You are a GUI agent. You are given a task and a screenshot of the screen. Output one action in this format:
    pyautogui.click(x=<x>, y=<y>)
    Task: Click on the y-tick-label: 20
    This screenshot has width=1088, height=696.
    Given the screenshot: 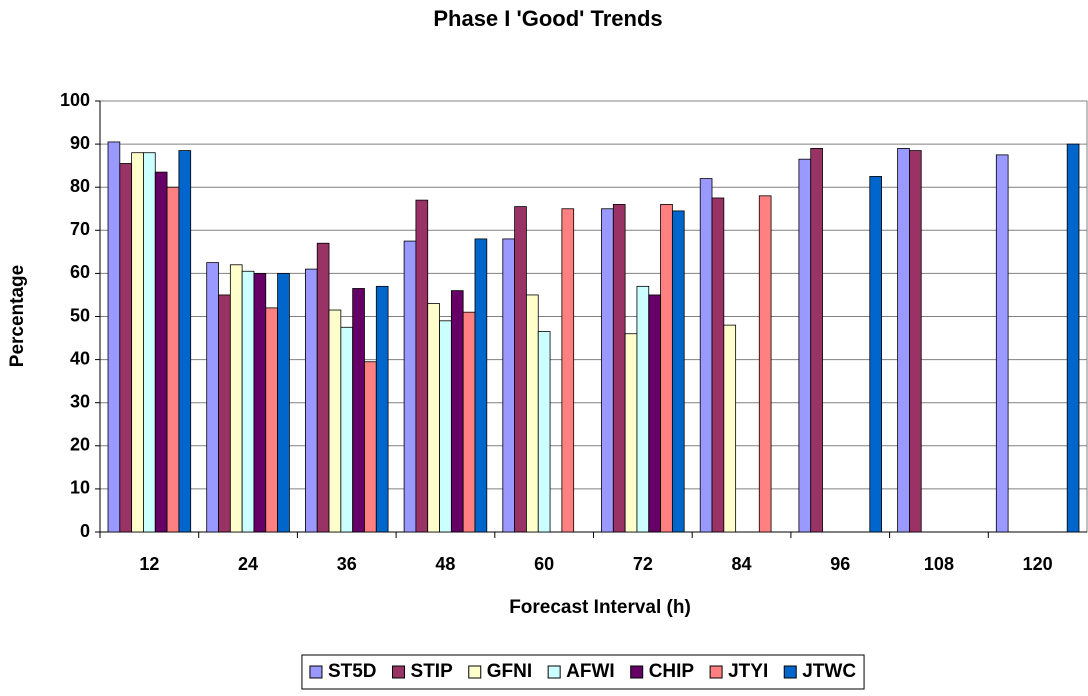 What is the action you would take?
    pyautogui.click(x=80, y=445)
    